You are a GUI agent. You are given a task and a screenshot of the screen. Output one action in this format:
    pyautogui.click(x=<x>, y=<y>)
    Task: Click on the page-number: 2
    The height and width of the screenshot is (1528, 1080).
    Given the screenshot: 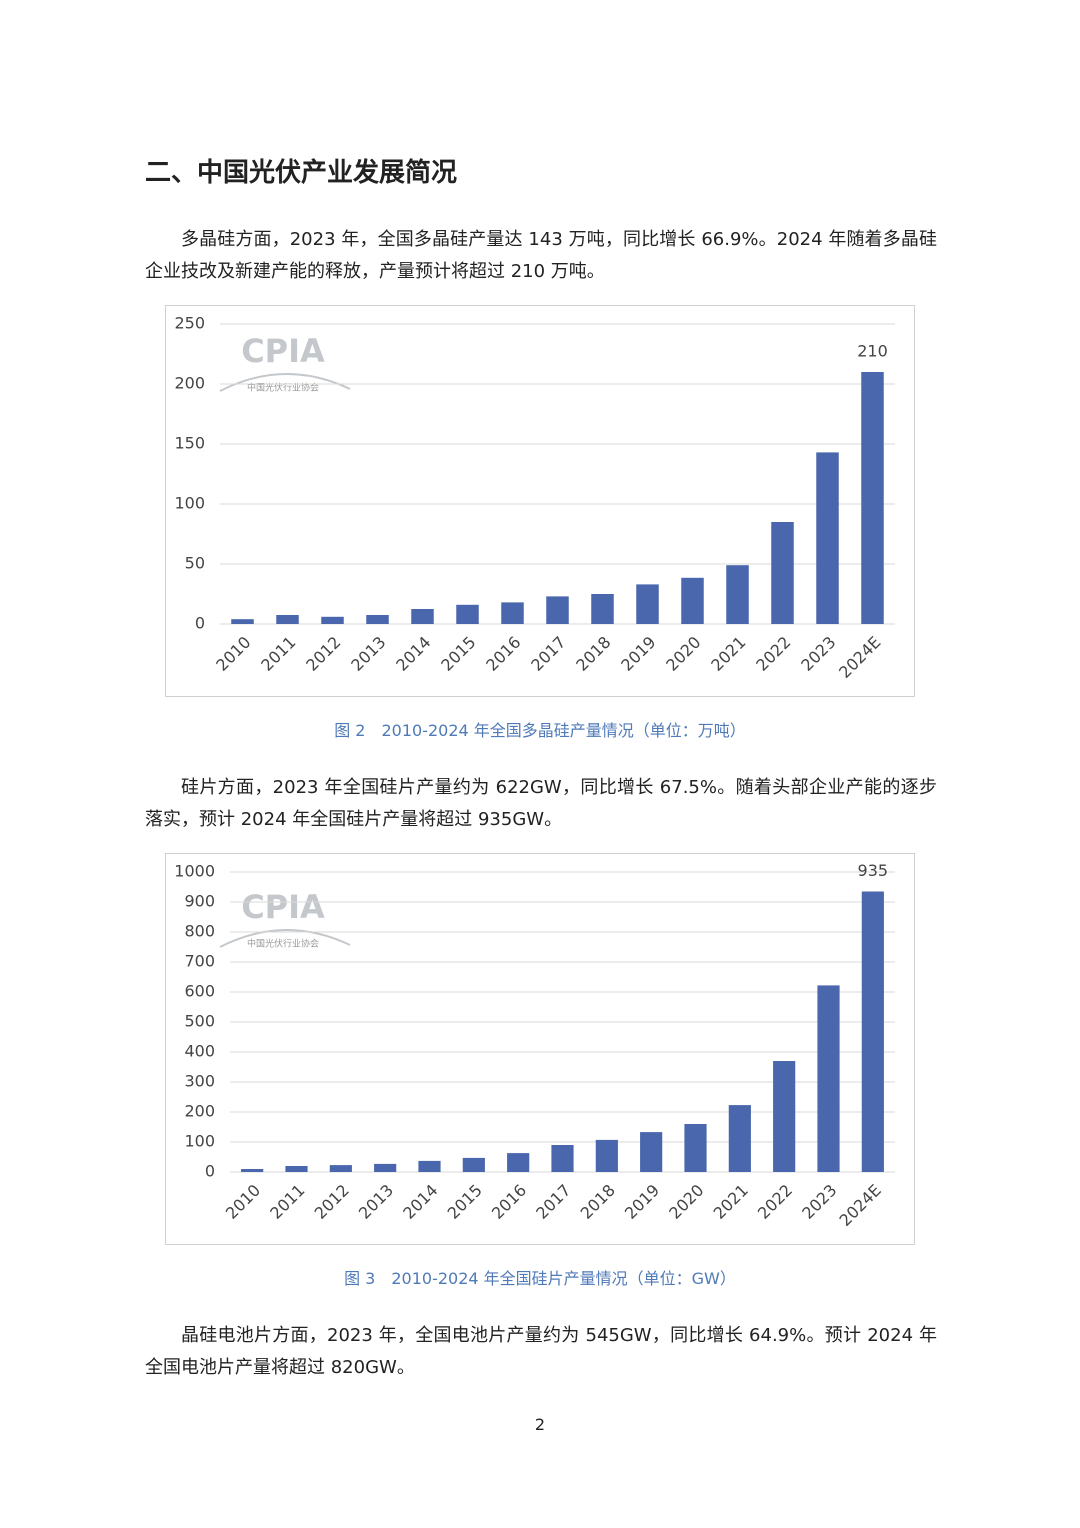 What is the action you would take?
    pyautogui.click(x=540, y=1424)
    